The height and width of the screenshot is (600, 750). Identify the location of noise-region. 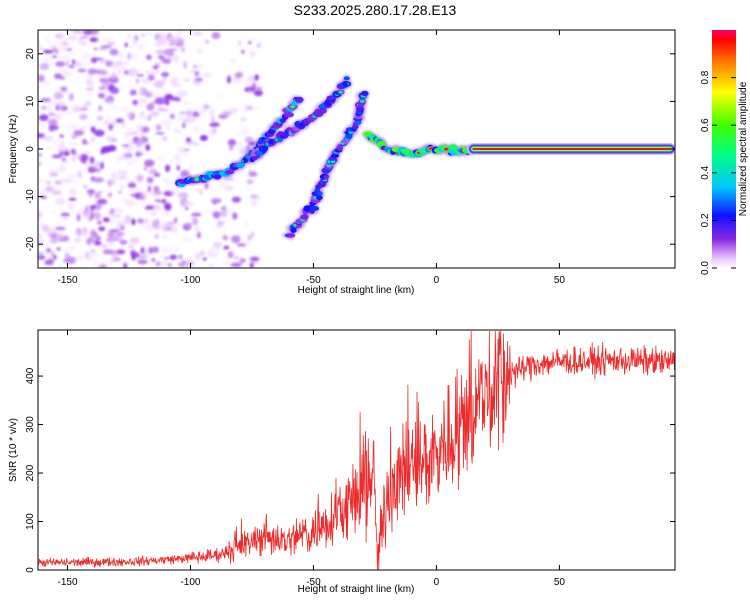
(150, 149).